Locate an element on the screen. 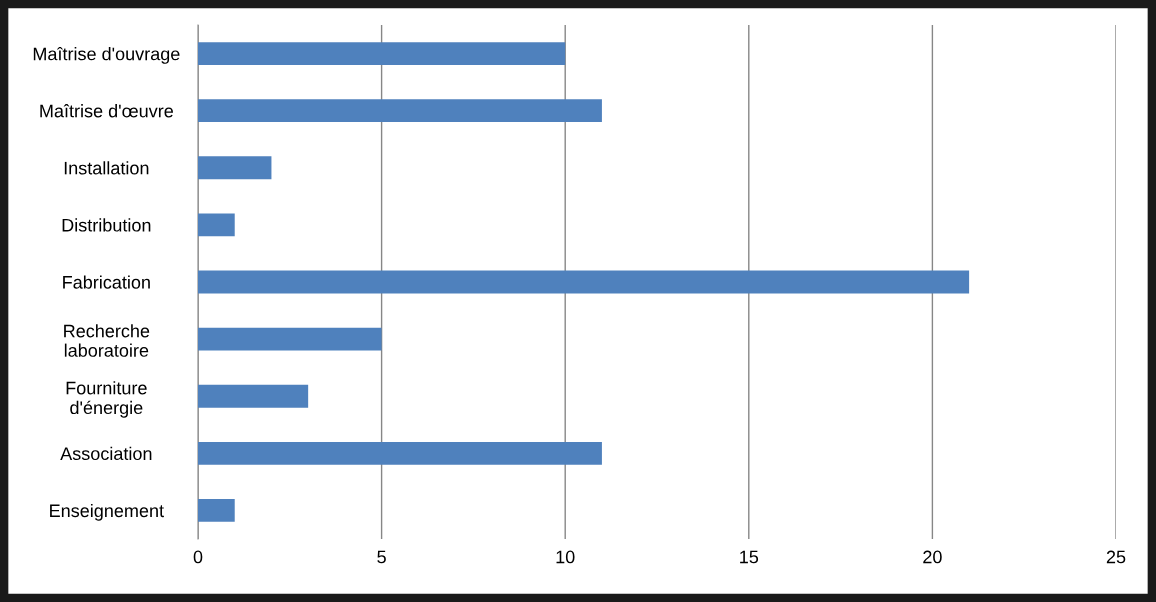 The height and width of the screenshot is (602, 1156). x-tick-label: 5 is located at coordinates (381, 557).